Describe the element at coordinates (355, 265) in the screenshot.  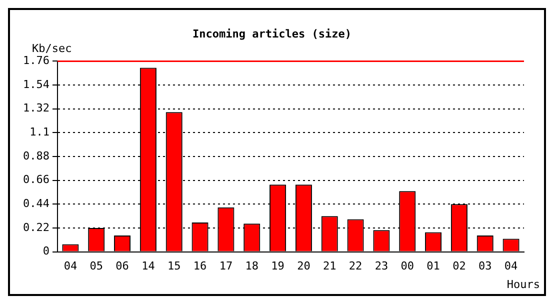
I see `x-tick-label: 22` at that location.